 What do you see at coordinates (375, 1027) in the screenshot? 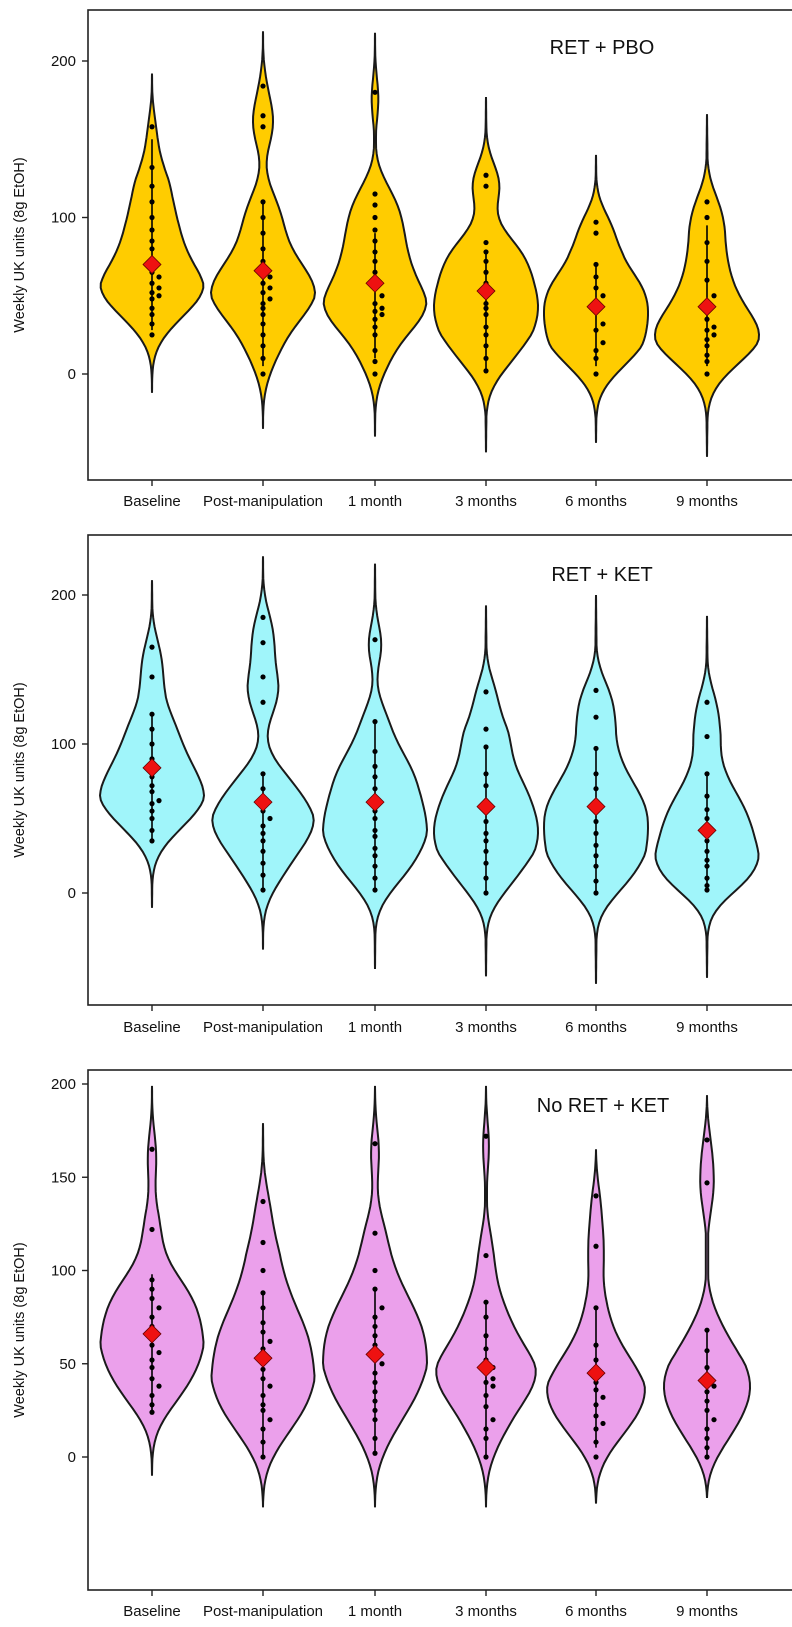
I see `x-tick-label: 1 month` at bounding box center [375, 1027].